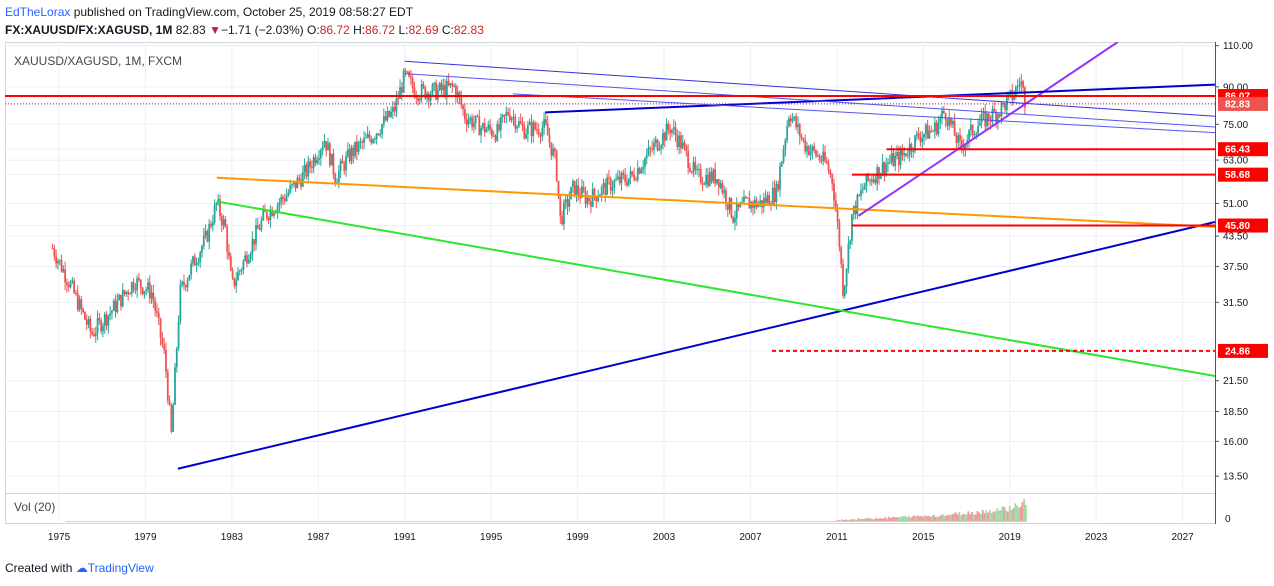 This screenshot has width=1274, height=586. I want to click on tradingview-logo-icon: ☁, so click(81, 568).